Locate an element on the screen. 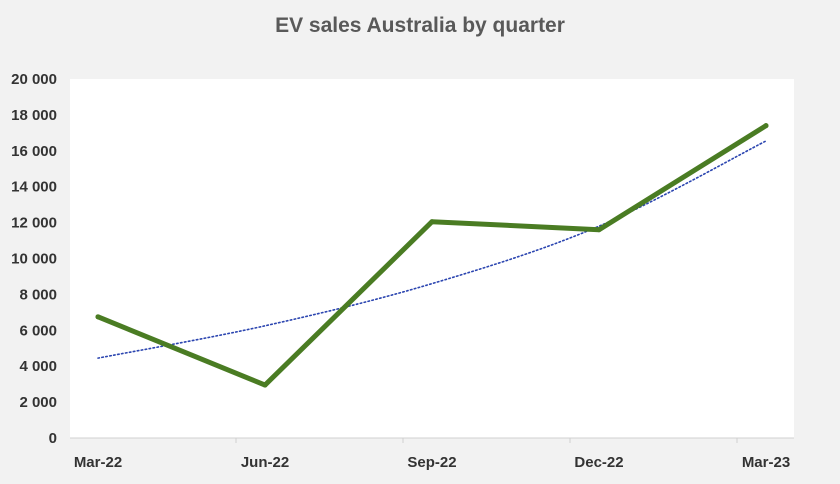 The image size is (840, 484). y-tick-label: 12 000 is located at coordinates (34, 223).